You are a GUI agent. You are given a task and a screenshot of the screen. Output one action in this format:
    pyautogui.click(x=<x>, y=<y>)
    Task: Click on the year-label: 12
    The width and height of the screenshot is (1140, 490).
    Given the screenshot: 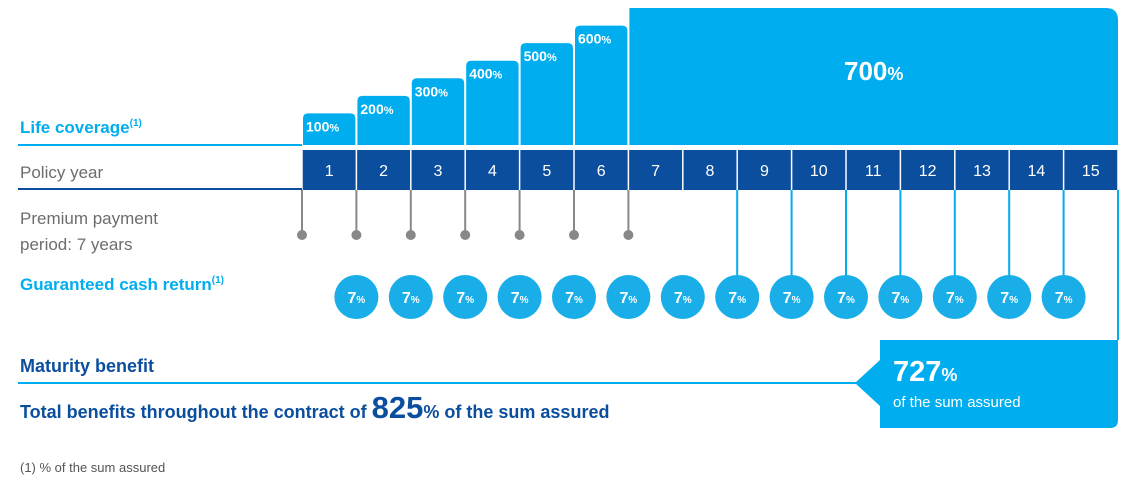 What is the action you would take?
    pyautogui.click(x=928, y=171)
    